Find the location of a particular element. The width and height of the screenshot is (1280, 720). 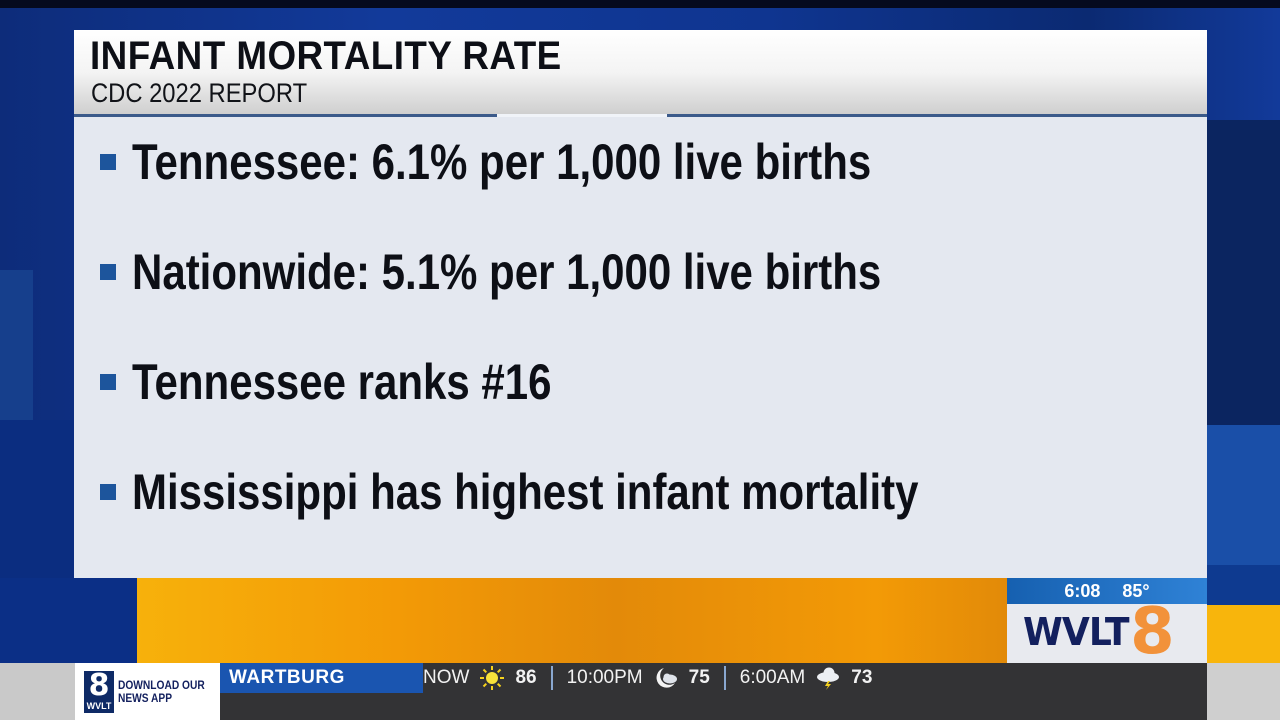

forecast-strip: NOW 86 10:00PM 75 6: is located at coordinates (647, 678).